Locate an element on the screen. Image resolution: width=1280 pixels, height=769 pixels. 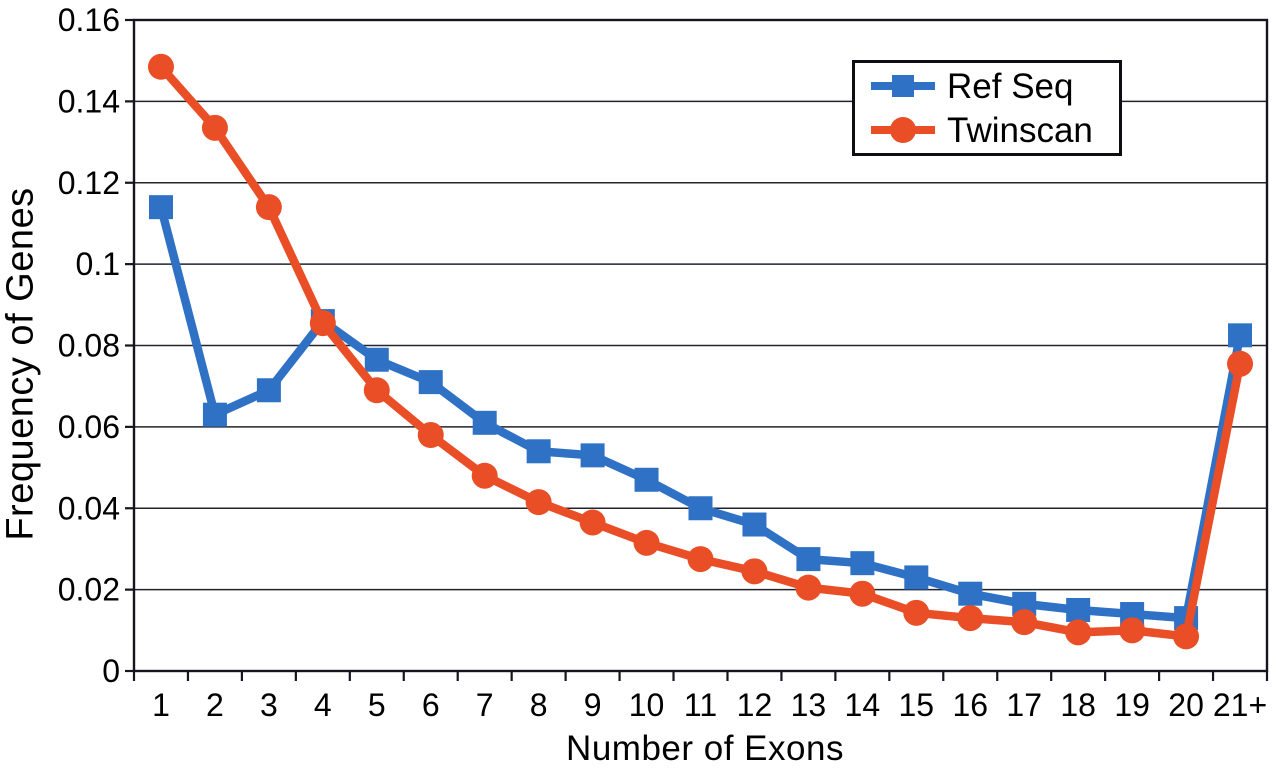
circle-marker-icon is located at coordinates (903, 130).